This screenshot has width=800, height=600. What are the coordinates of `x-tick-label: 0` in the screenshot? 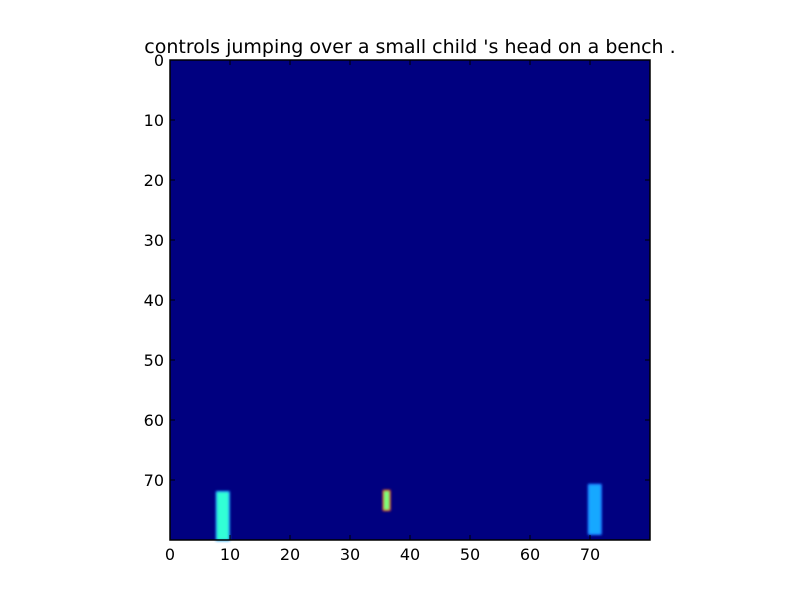 It's located at (170, 554).